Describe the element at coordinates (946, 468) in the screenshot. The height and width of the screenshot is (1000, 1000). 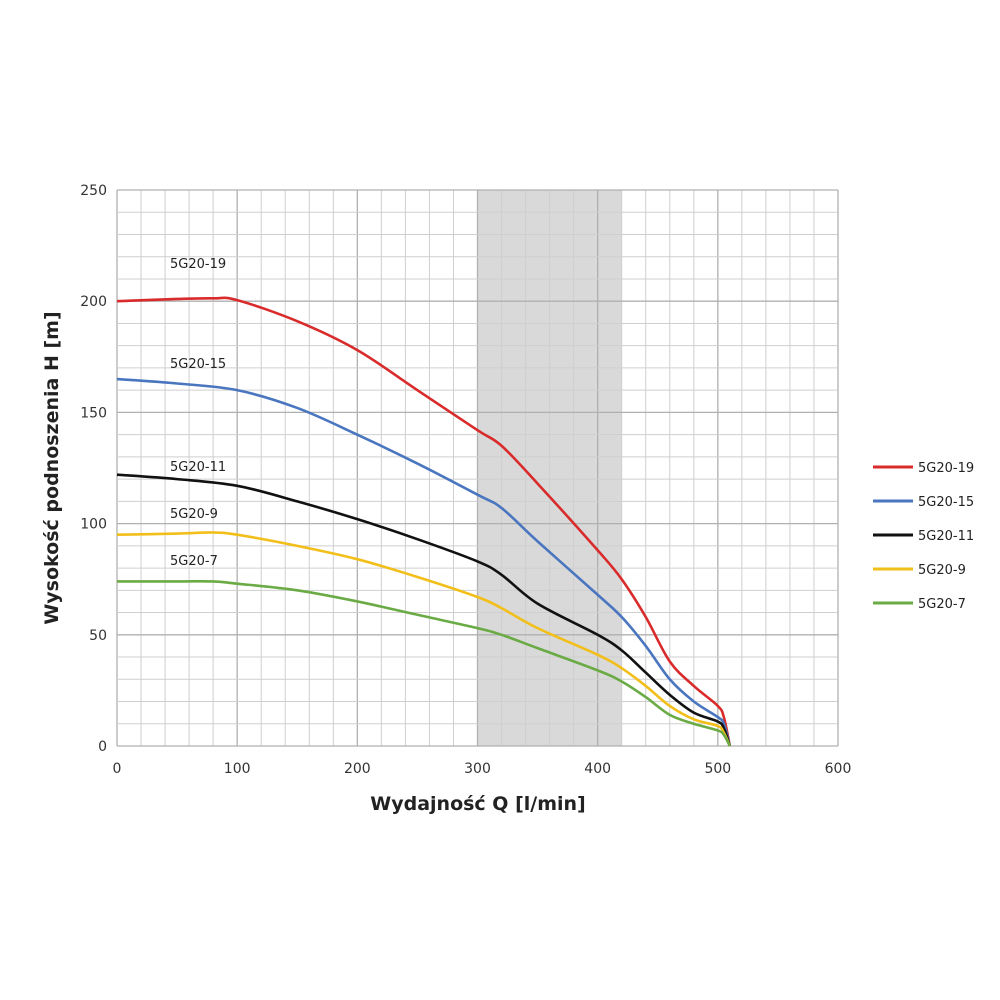
I see `legend-entry: 5G20-19` at that location.